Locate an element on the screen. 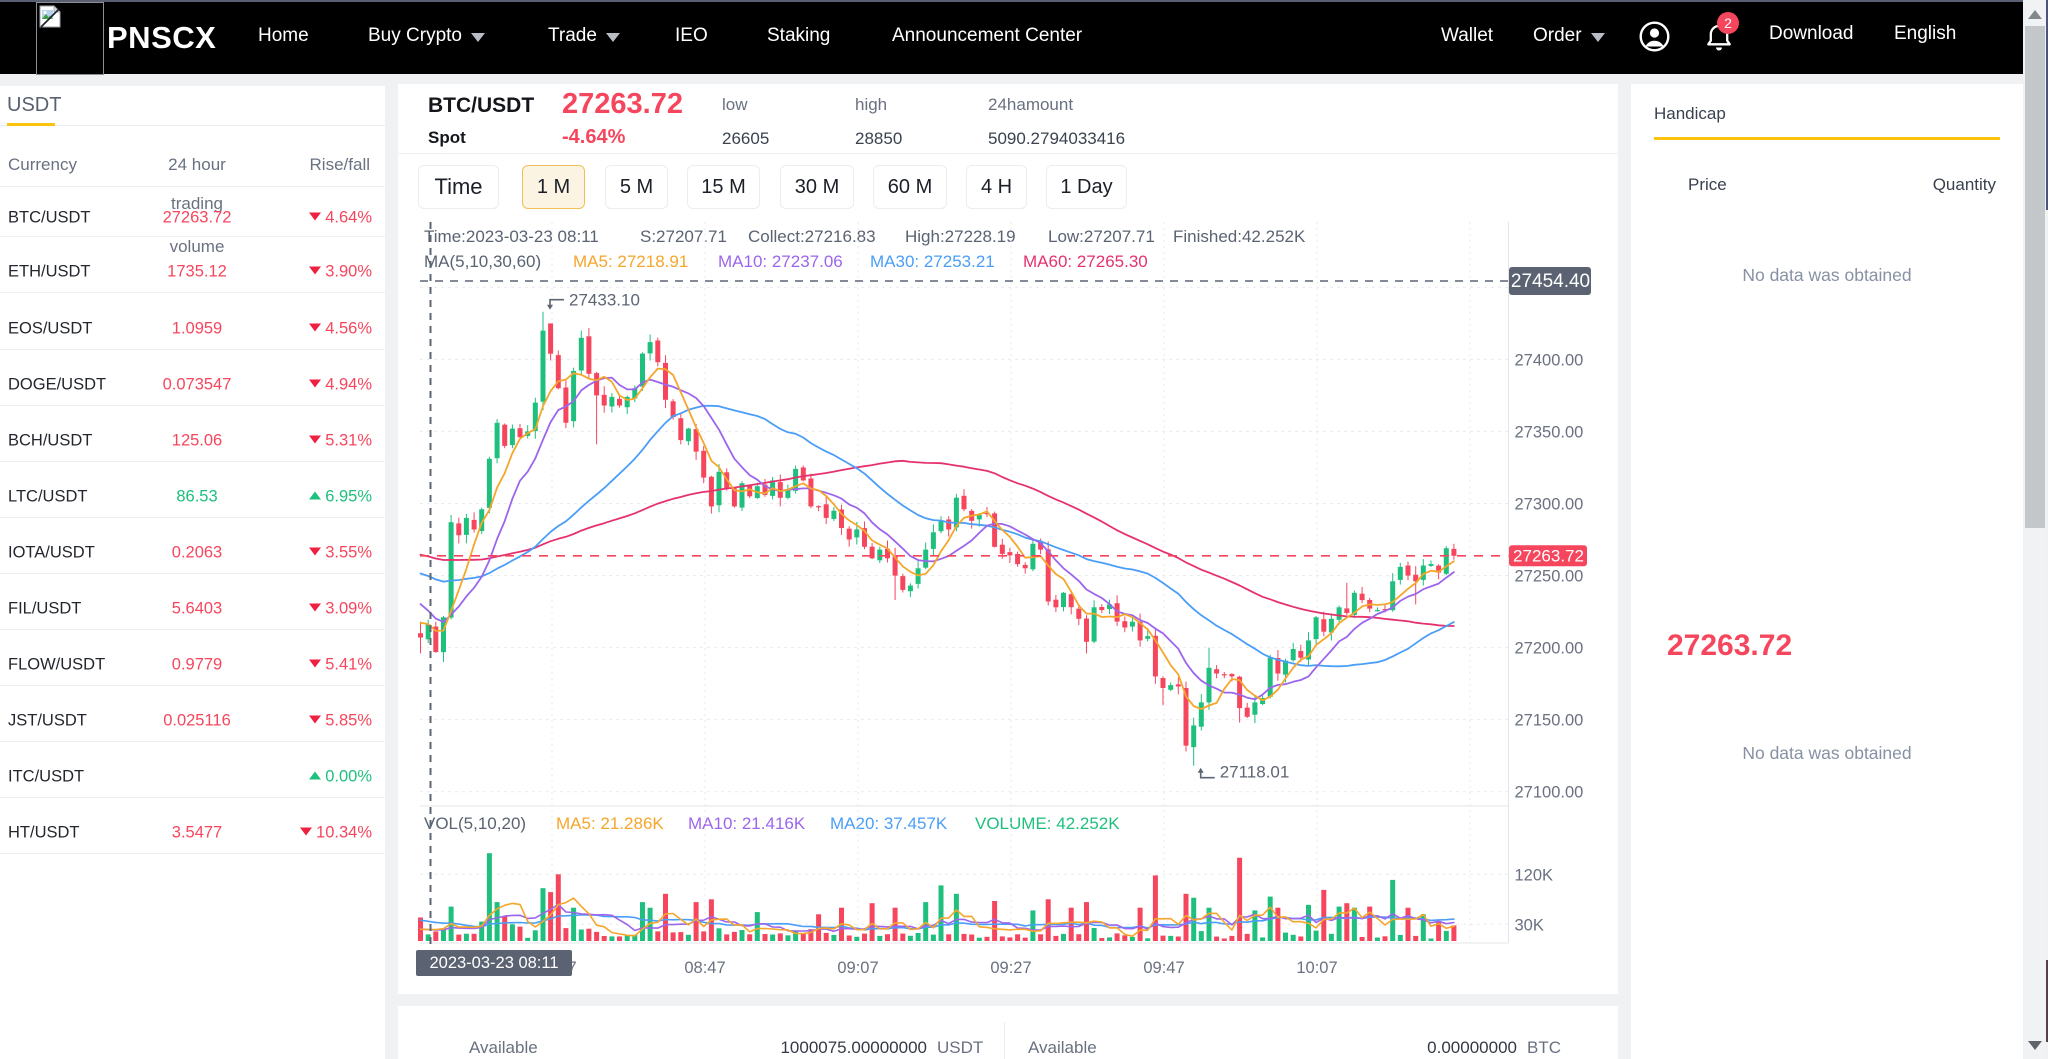 This screenshot has width=2048, height=1059. svg-text: 27200.00 is located at coordinates (1549, 649).